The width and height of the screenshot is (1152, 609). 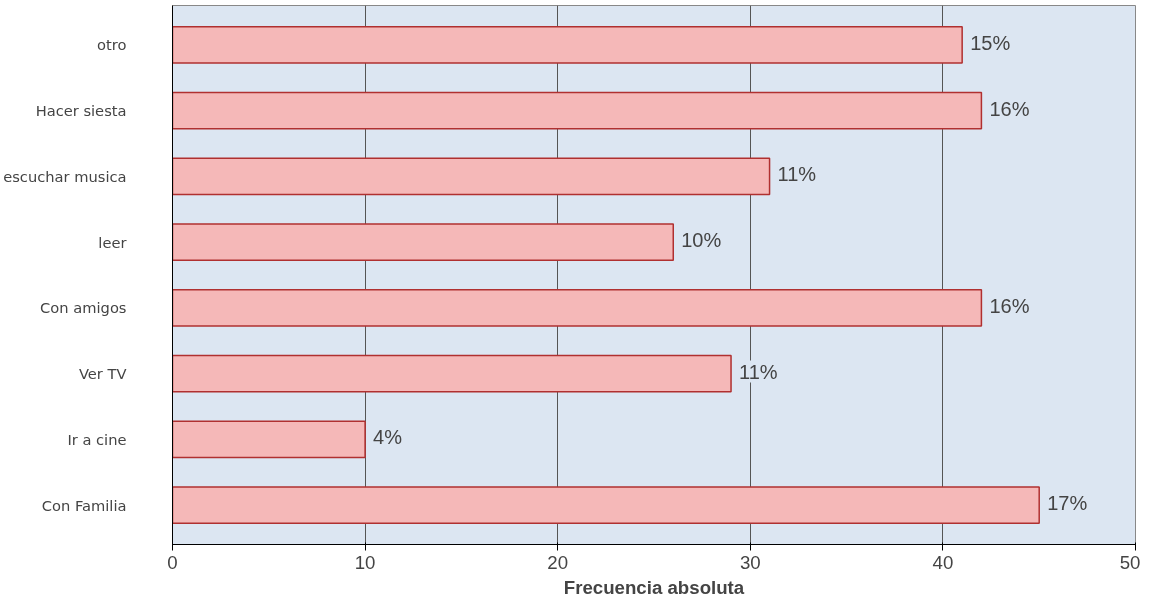 What do you see at coordinates (1067, 503) in the screenshot?
I see `annotation: 17%` at bounding box center [1067, 503].